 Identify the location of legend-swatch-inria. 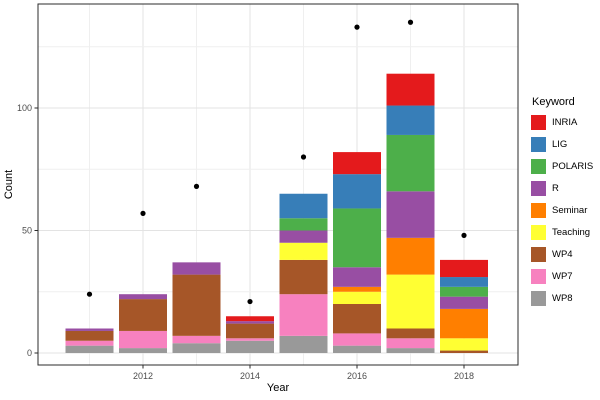
(538, 122).